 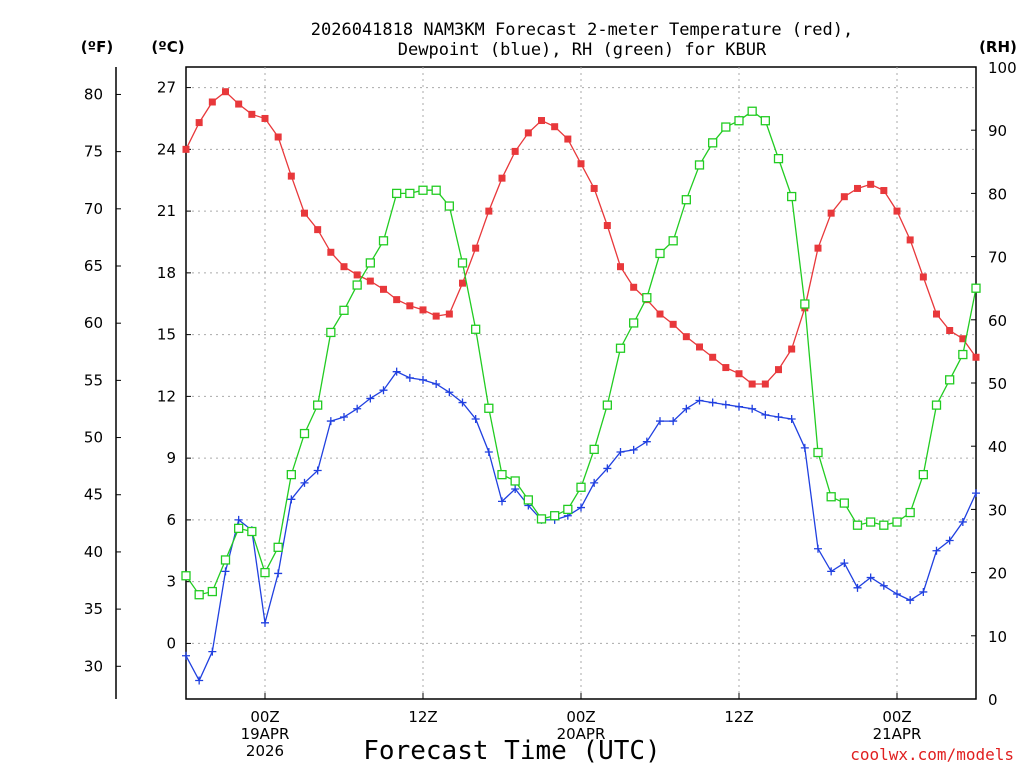 I want to click on rh-tick-label: 0, so click(x=993, y=700).